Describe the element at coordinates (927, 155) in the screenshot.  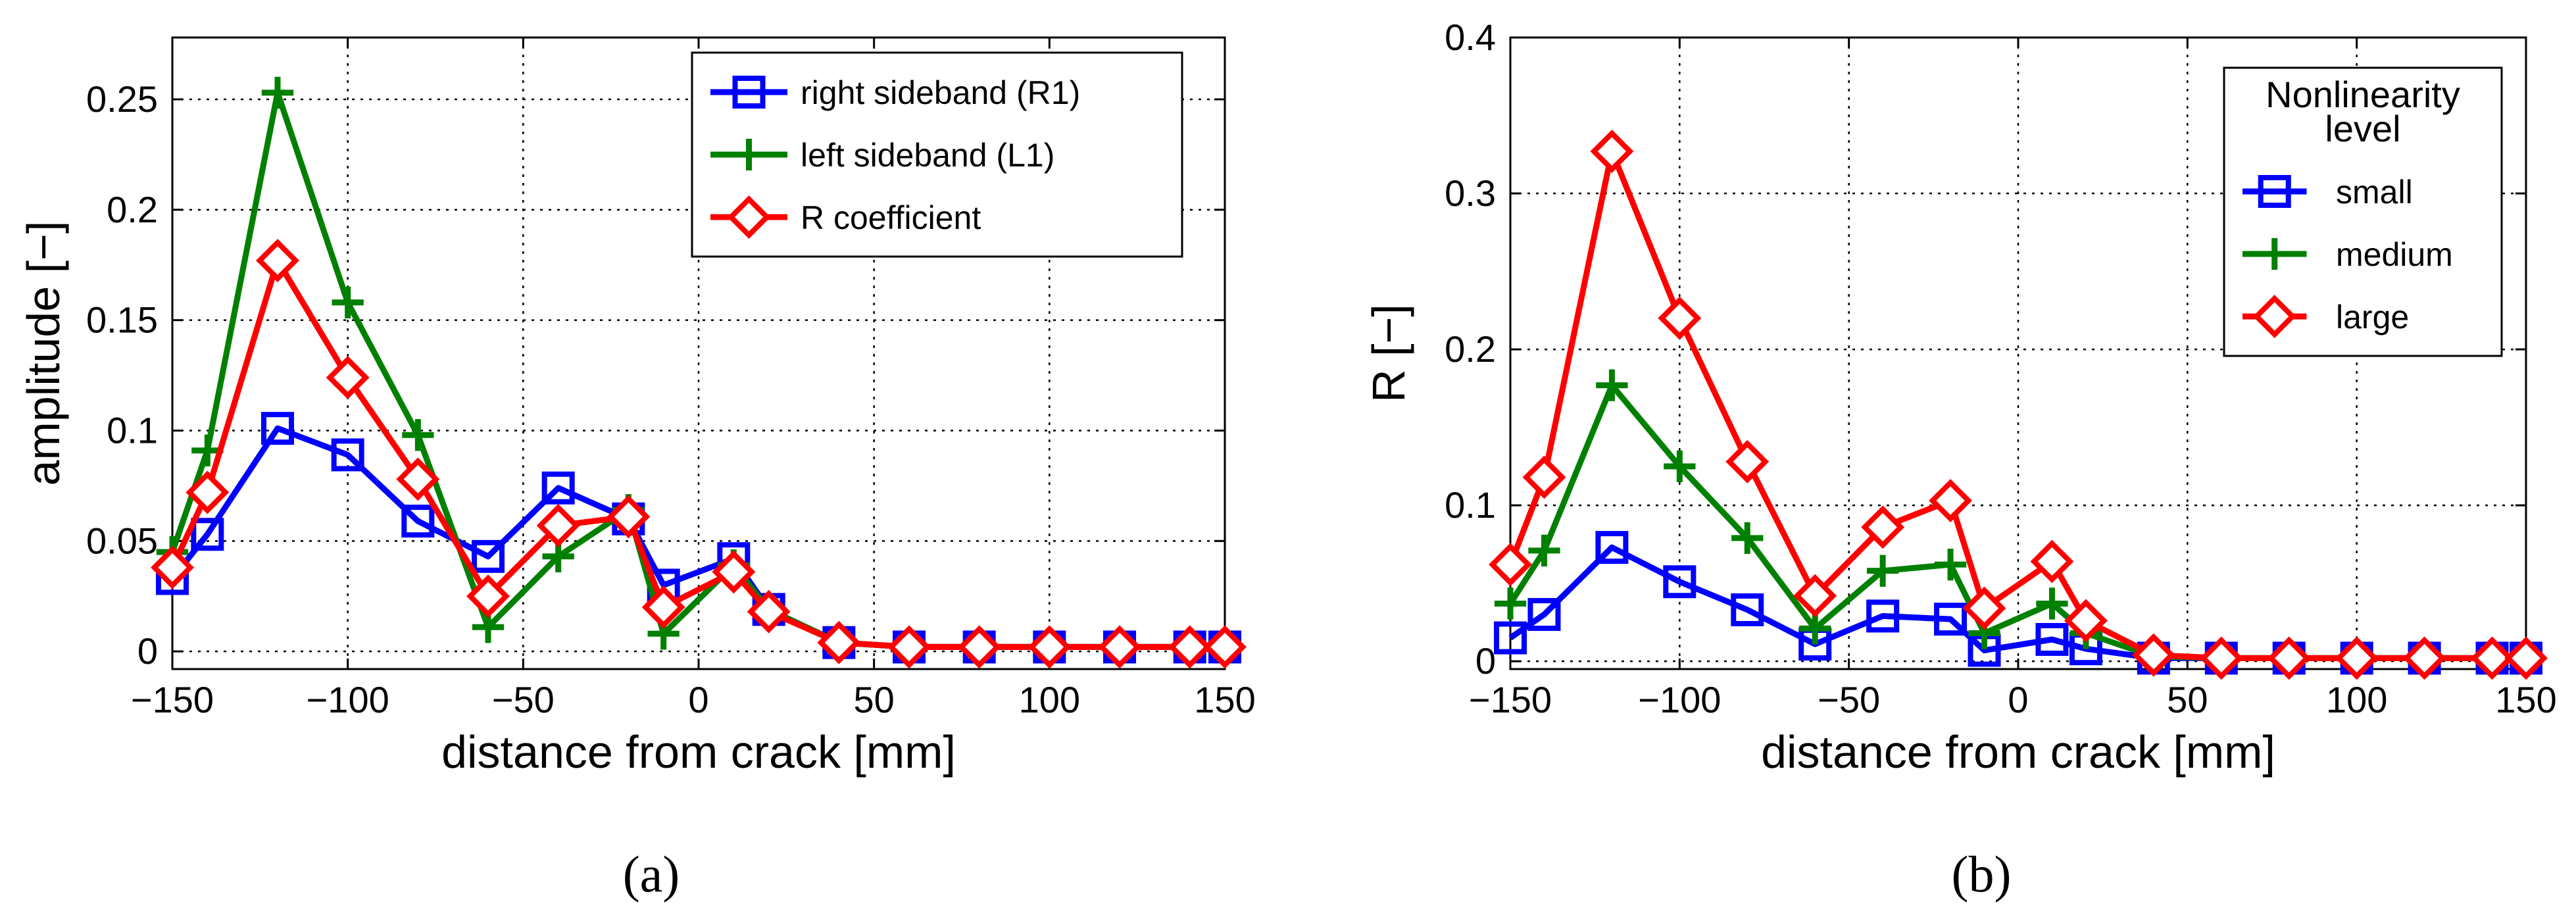
I see `panel-a-legend-label: left sideband (L1)` at that location.